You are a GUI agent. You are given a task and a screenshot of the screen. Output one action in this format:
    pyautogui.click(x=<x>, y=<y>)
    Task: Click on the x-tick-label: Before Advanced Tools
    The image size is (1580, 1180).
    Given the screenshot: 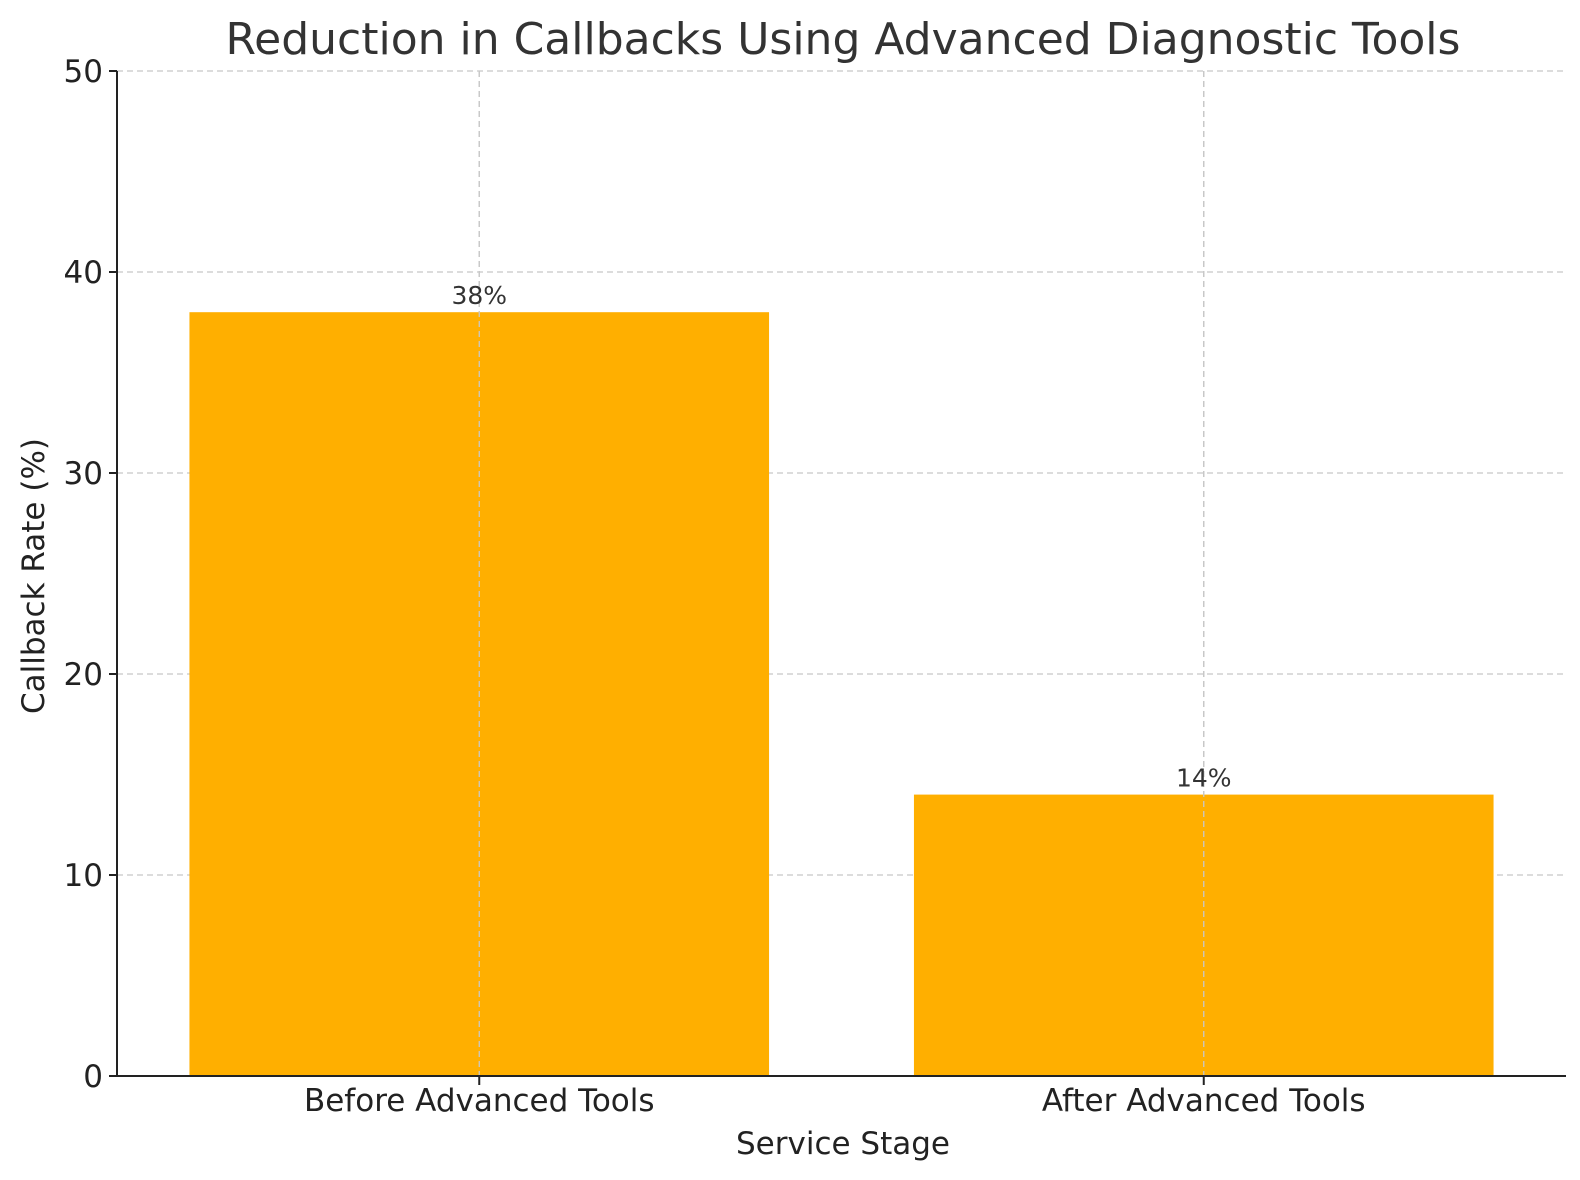 What is the action you would take?
    pyautogui.click(x=479, y=1101)
    